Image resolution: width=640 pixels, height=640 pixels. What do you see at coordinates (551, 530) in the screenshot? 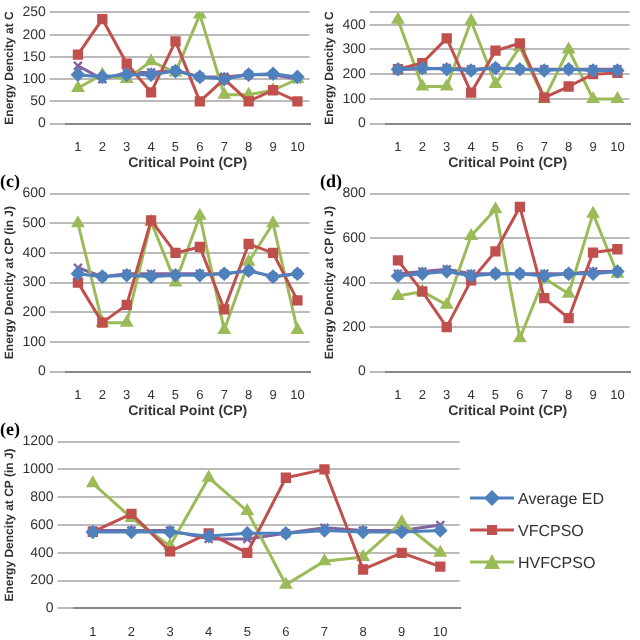
I see `legend-label: VFCPSO` at bounding box center [551, 530].